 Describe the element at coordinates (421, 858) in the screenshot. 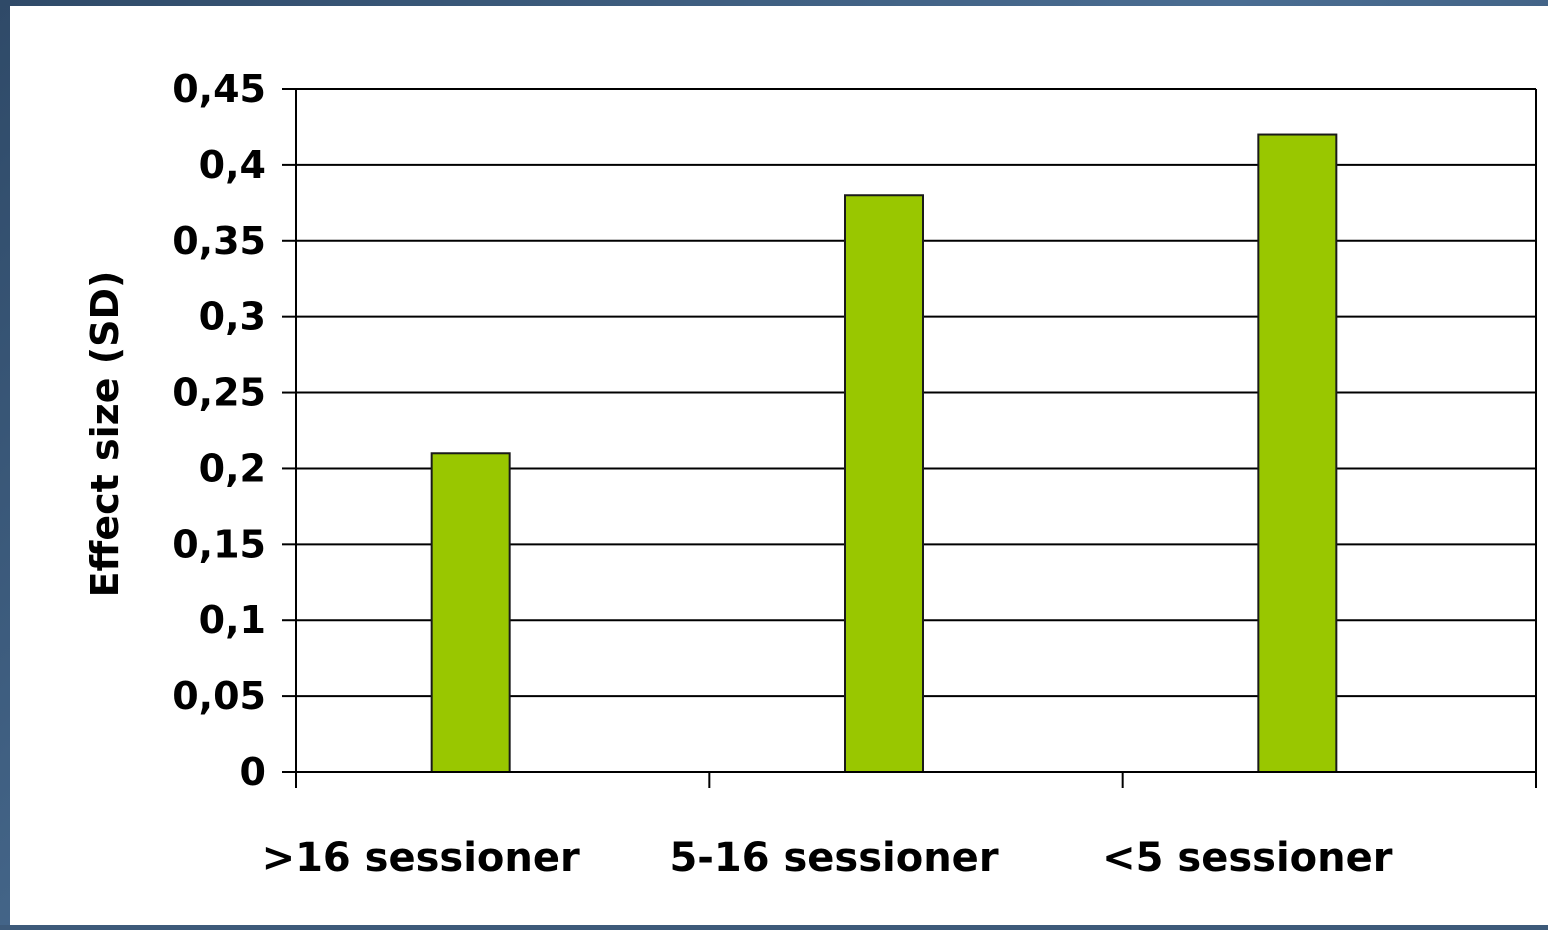

I see `x-tick-label: >16 sessioner` at that location.